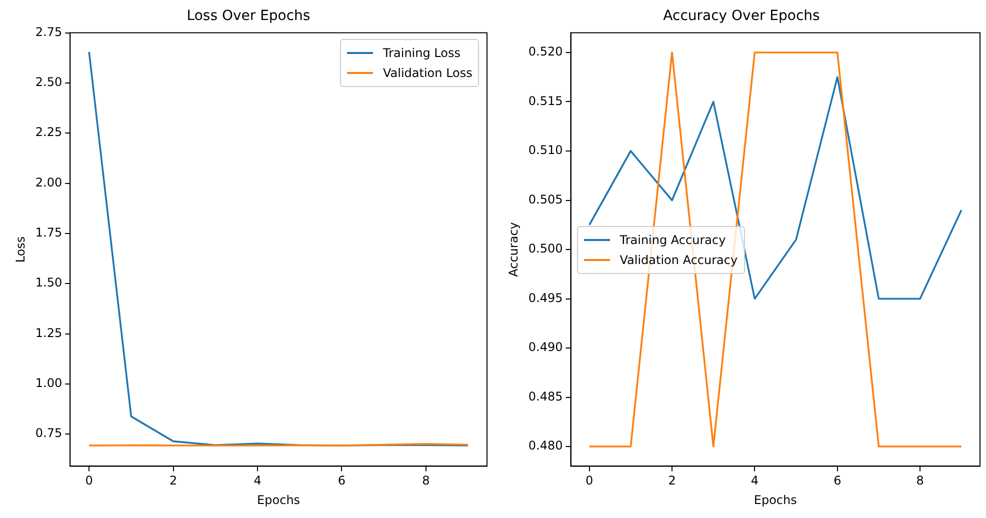  What do you see at coordinates (545, 51) in the screenshot?
I see `y-tick-label: 0.520` at bounding box center [545, 51].